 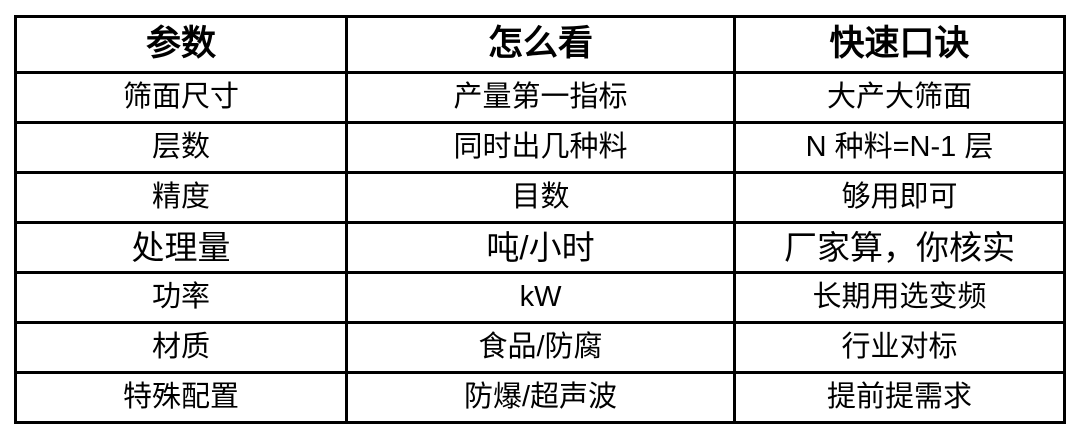 What do you see at coordinates (181, 397) in the screenshot?
I see `table-cell: 特殊配置` at bounding box center [181, 397].